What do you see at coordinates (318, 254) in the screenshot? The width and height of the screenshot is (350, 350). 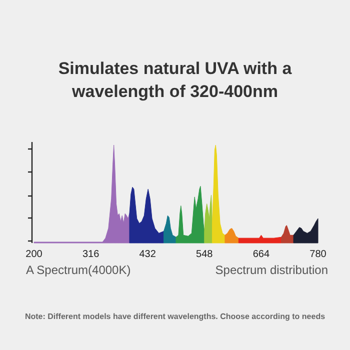 I see `x-tick-label: 780` at bounding box center [318, 254].